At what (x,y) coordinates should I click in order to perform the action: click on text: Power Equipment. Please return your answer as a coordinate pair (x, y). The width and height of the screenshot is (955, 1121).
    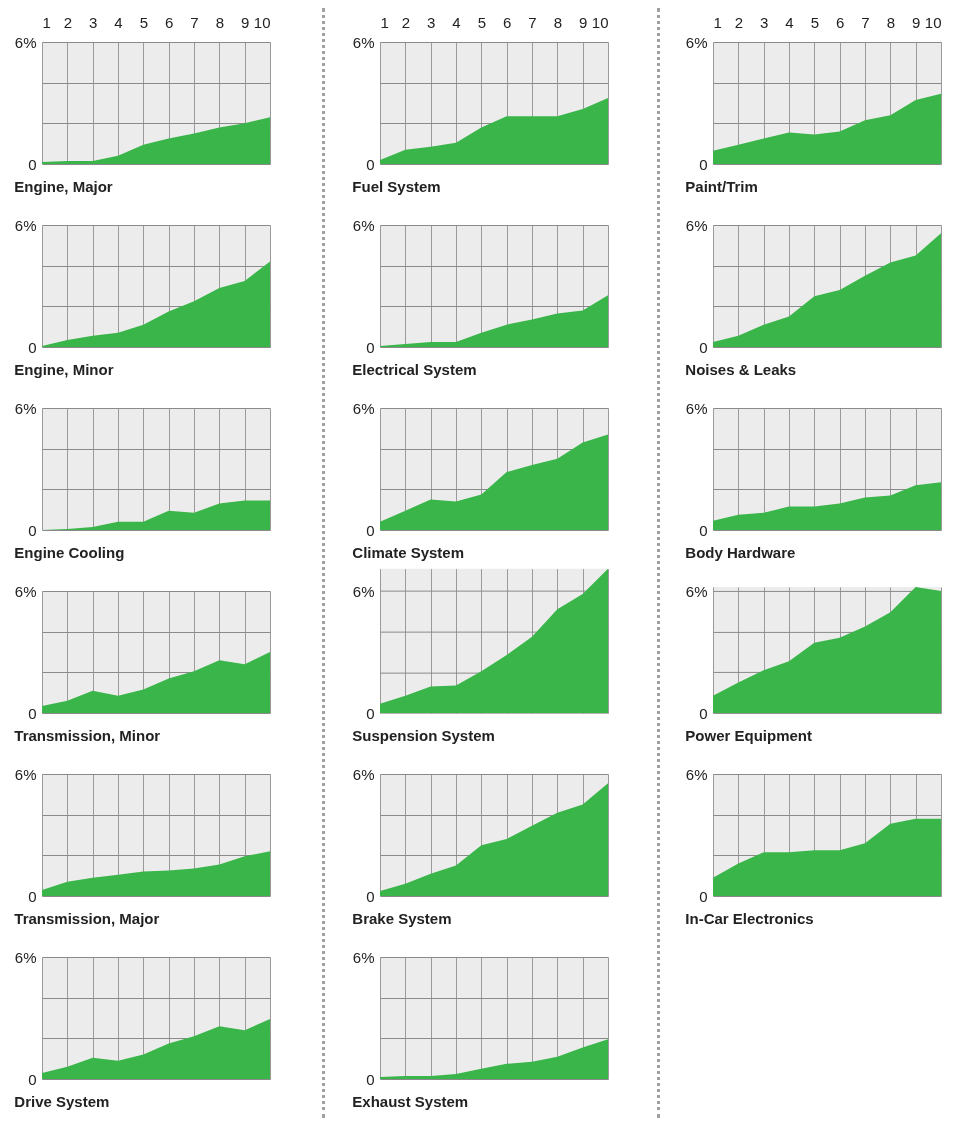
    Looking at the image, I should click on (749, 735).